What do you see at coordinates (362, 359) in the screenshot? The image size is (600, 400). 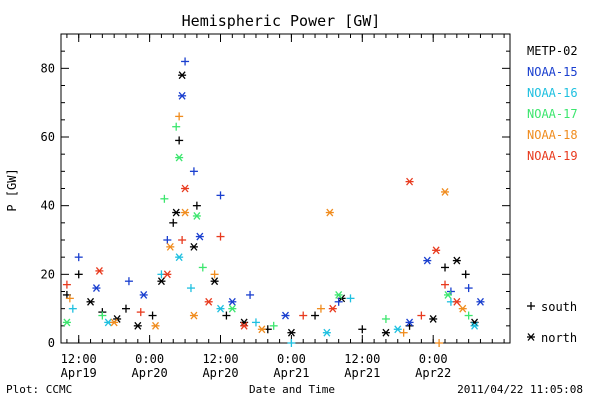 I see `x-tick-label-time: 12:00` at bounding box center [362, 359].